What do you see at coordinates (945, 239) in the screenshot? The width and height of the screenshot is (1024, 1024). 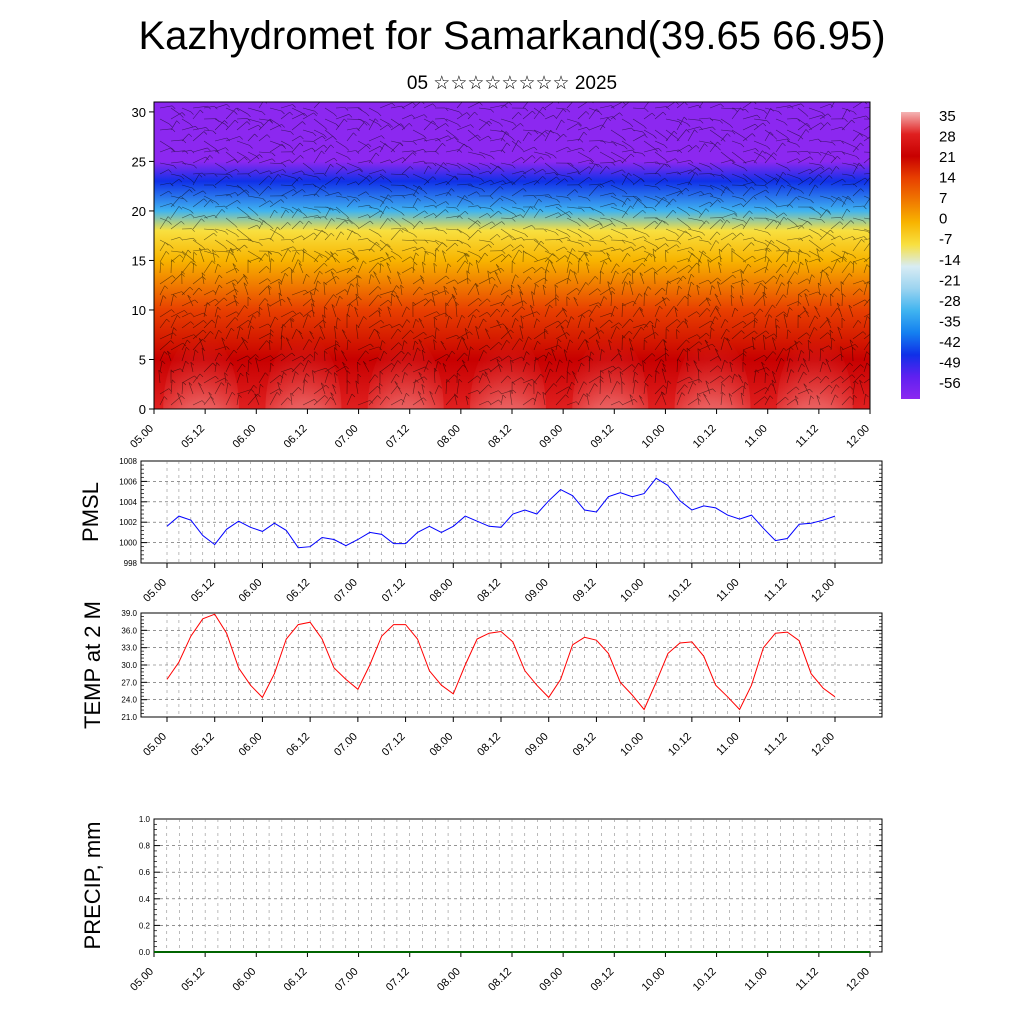 I see `colorbar-label: -7` at bounding box center [945, 239].